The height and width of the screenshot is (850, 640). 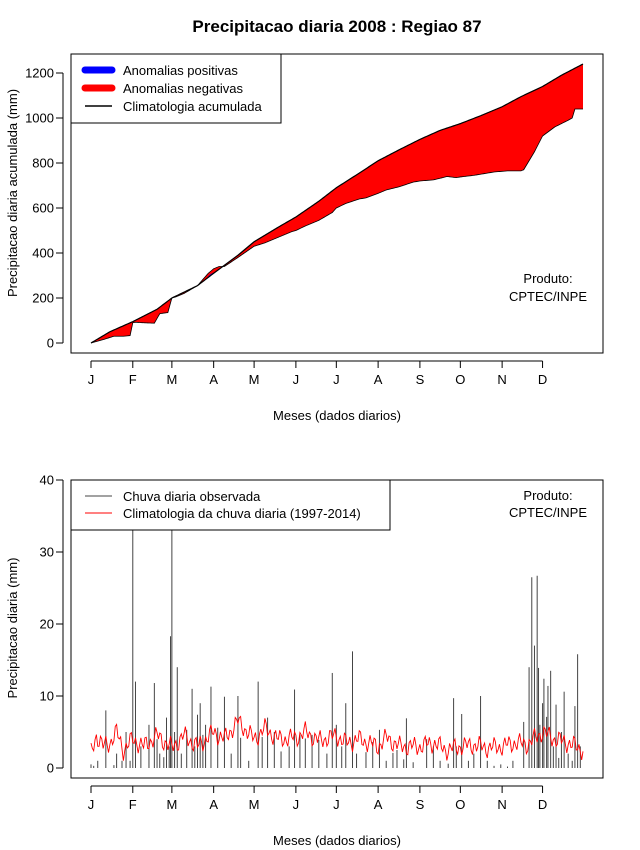 I want to click on top-chart-xlabel: Meses (dados diarios), so click(x=337, y=415).